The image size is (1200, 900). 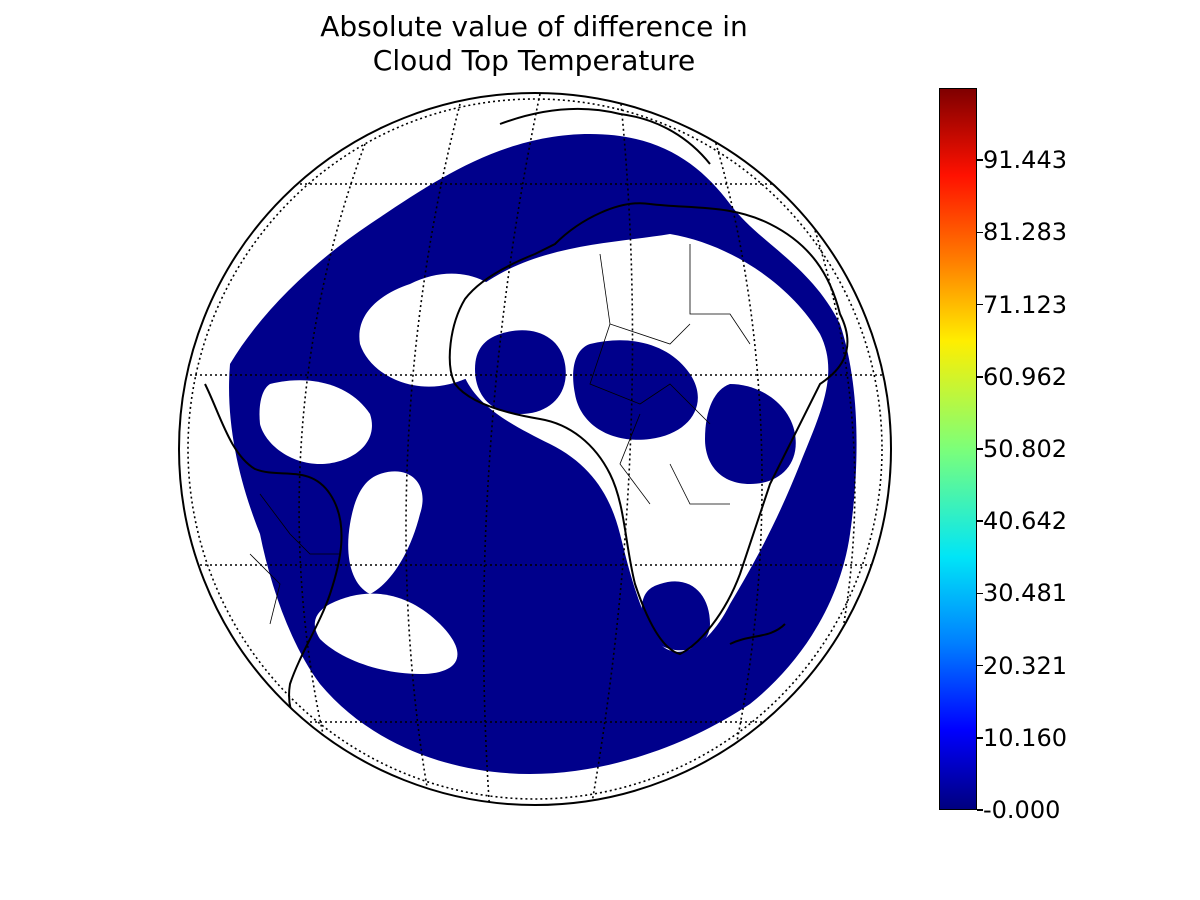 I want to click on colorbar-tick-label: 10.160, so click(x=1025, y=737).